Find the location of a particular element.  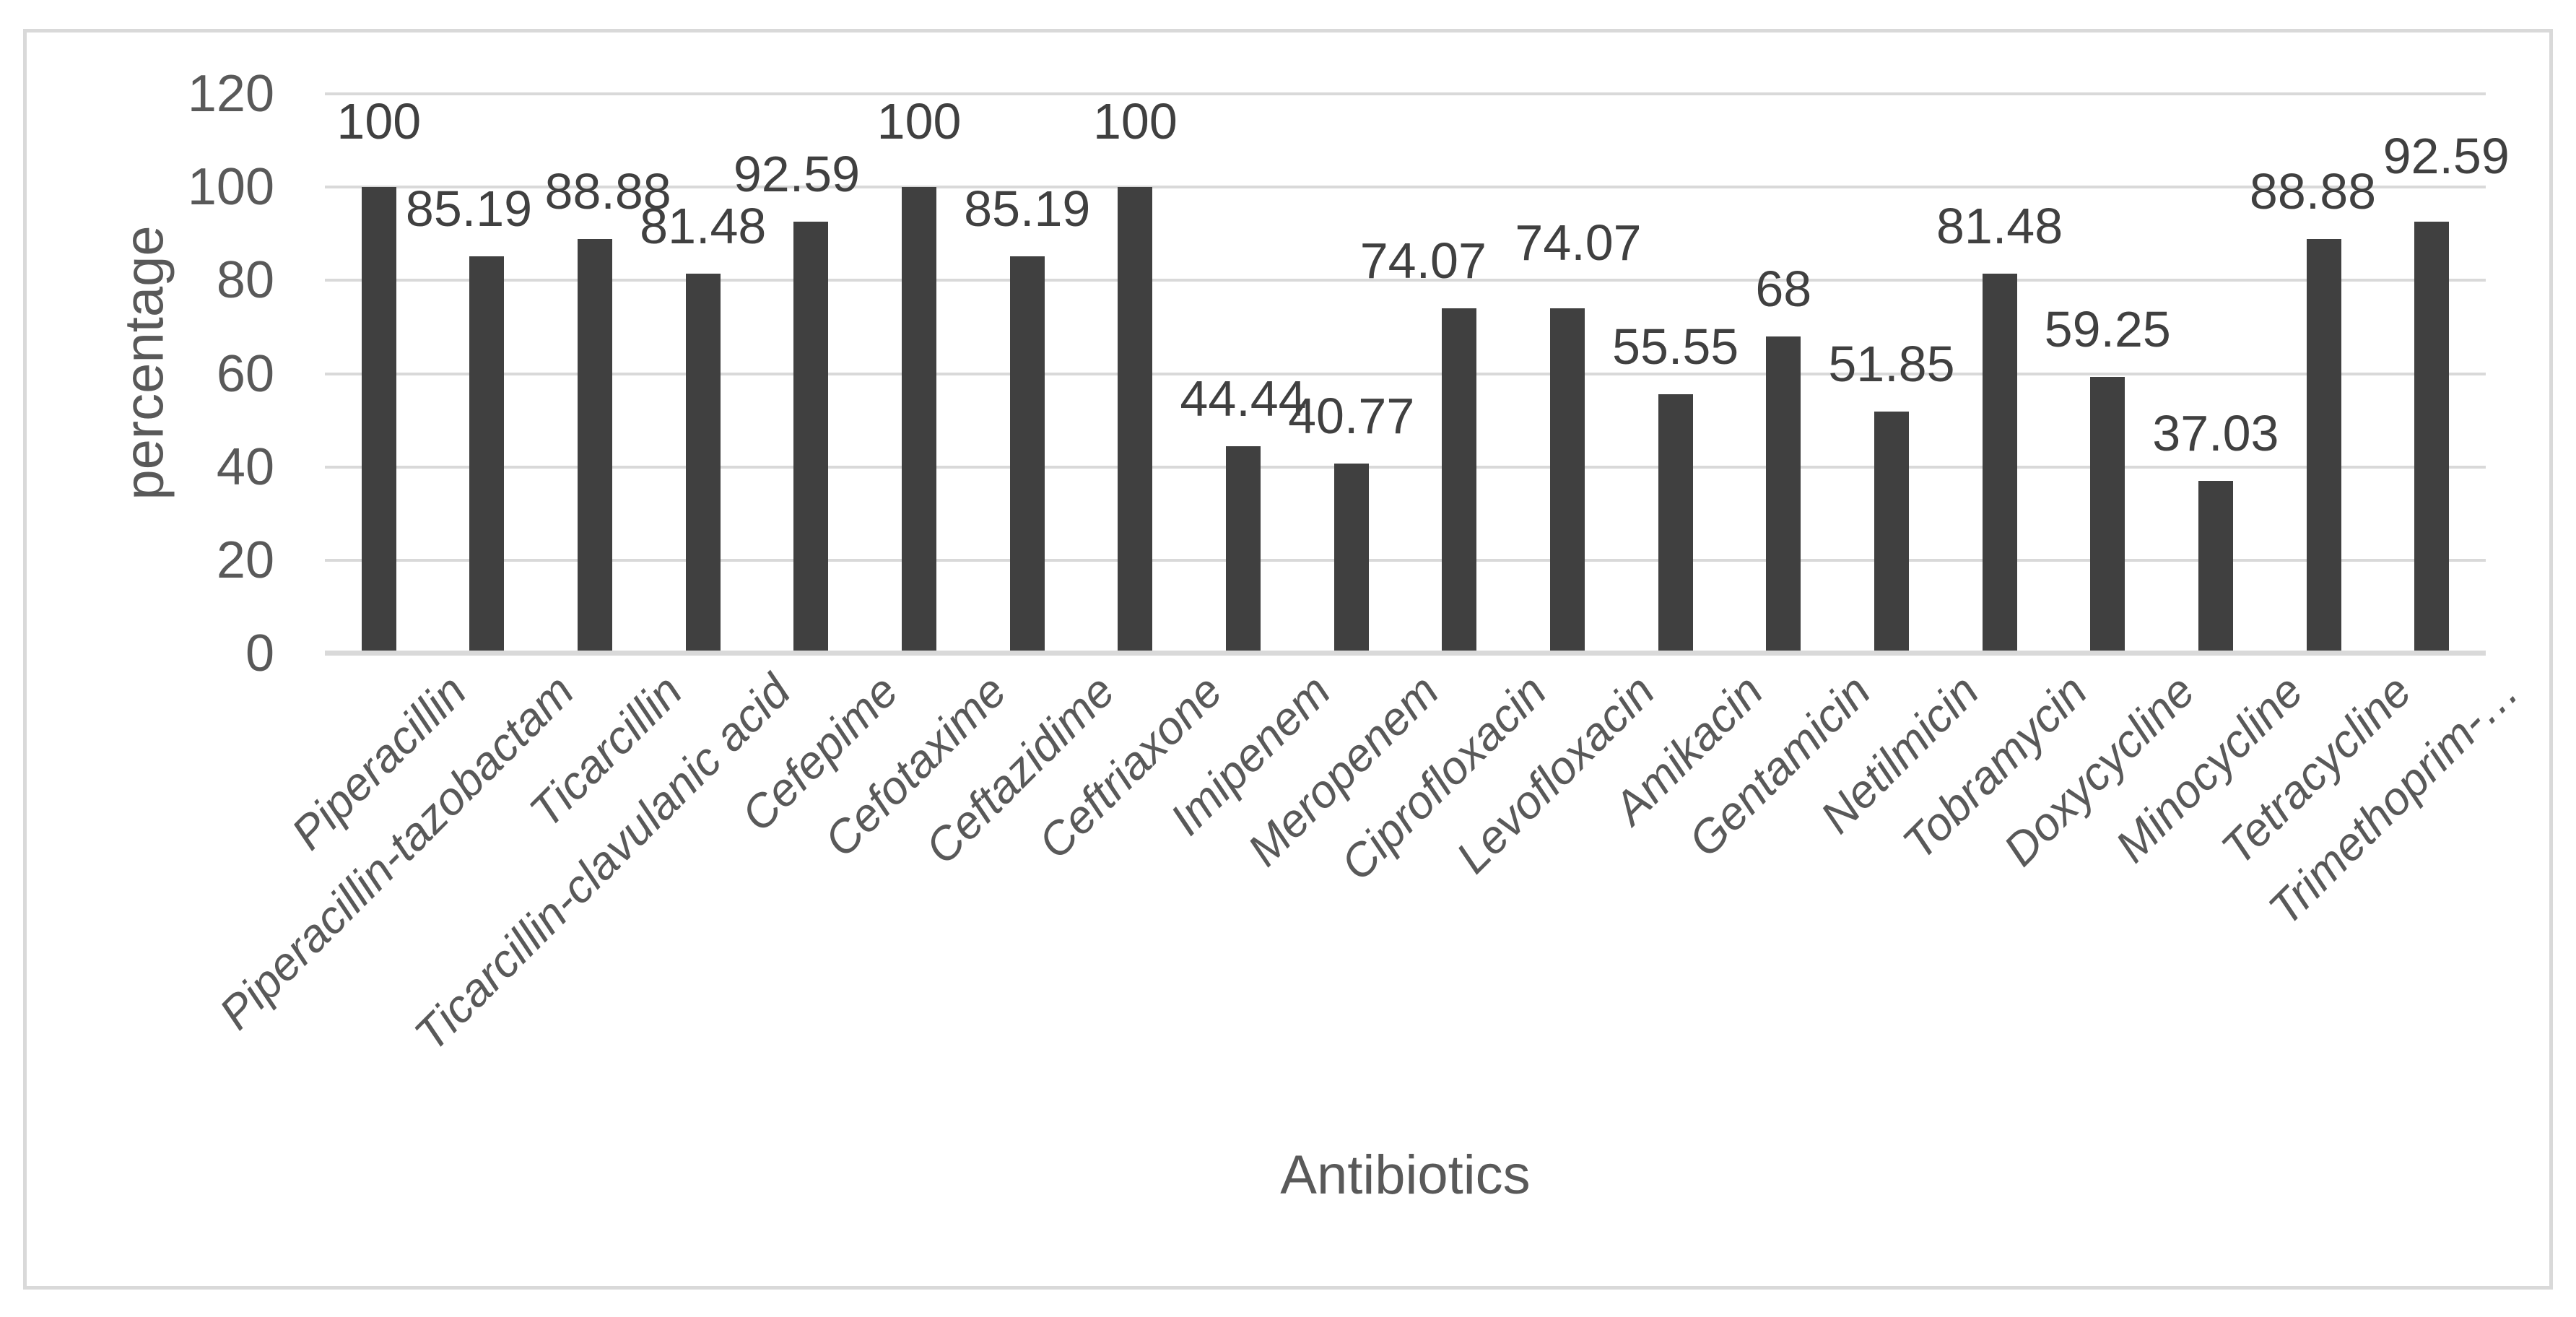

y-tick-label-0: 0 is located at coordinates (259, 653).